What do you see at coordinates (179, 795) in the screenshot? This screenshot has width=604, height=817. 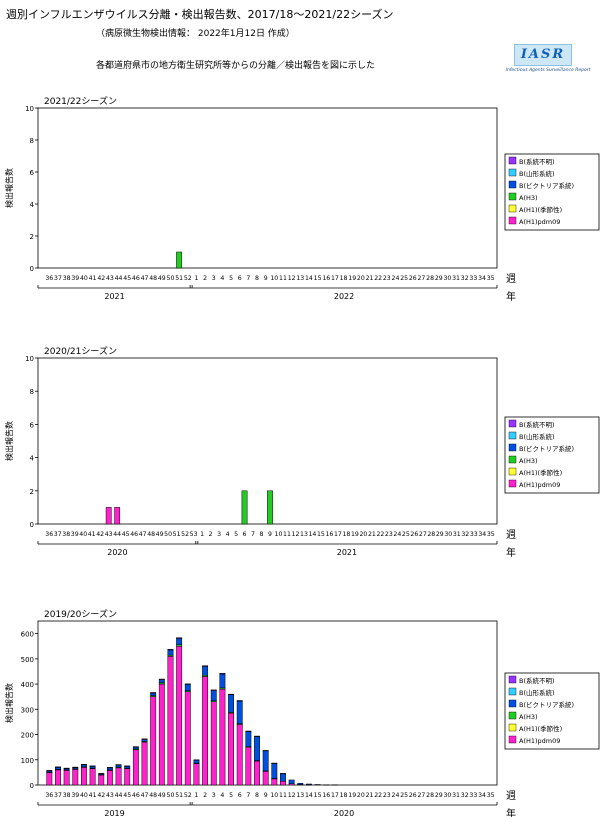 I see `x-tick-label: 51` at bounding box center [179, 795].